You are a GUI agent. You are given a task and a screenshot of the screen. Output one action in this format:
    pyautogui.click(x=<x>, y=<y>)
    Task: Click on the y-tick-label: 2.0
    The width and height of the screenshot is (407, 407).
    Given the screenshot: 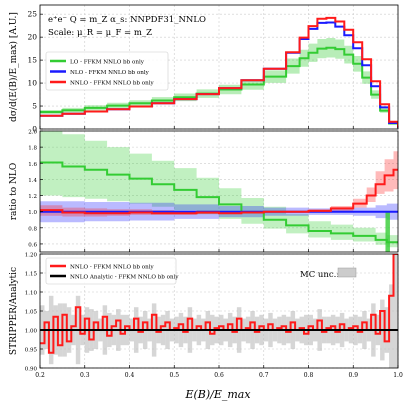 What is the action you would take?
    pyautogui.click(x=32, y=133)
    